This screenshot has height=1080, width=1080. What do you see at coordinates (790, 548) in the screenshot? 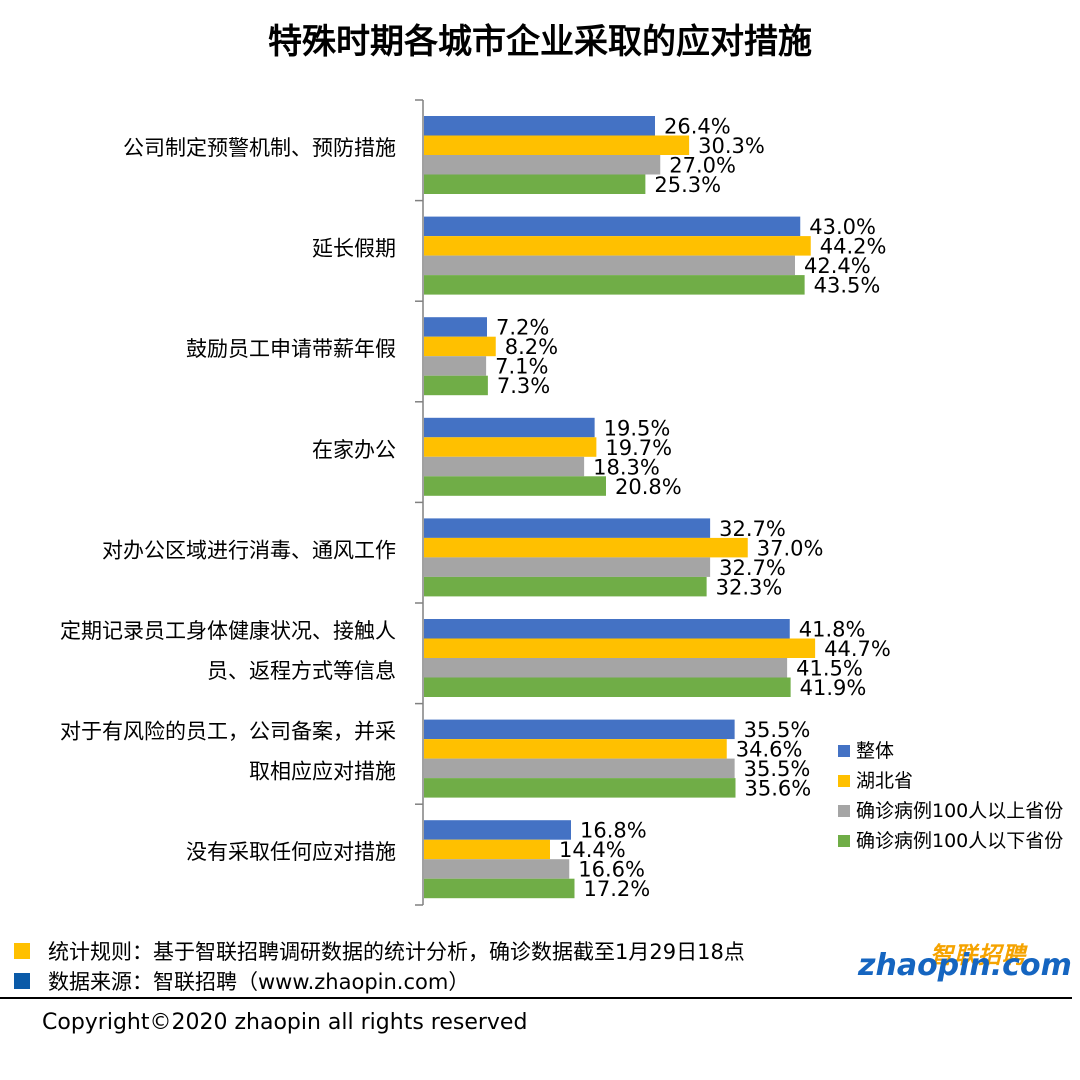
I see `data-label: 37.0%` at bounding box center [790, 548].